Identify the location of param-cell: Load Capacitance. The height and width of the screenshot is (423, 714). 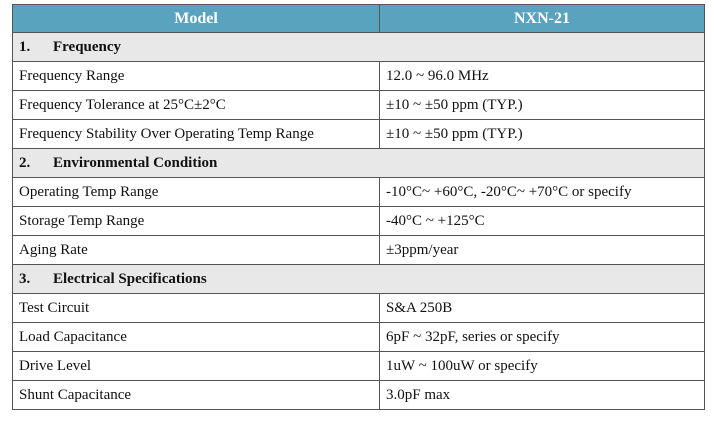
(196, 337).